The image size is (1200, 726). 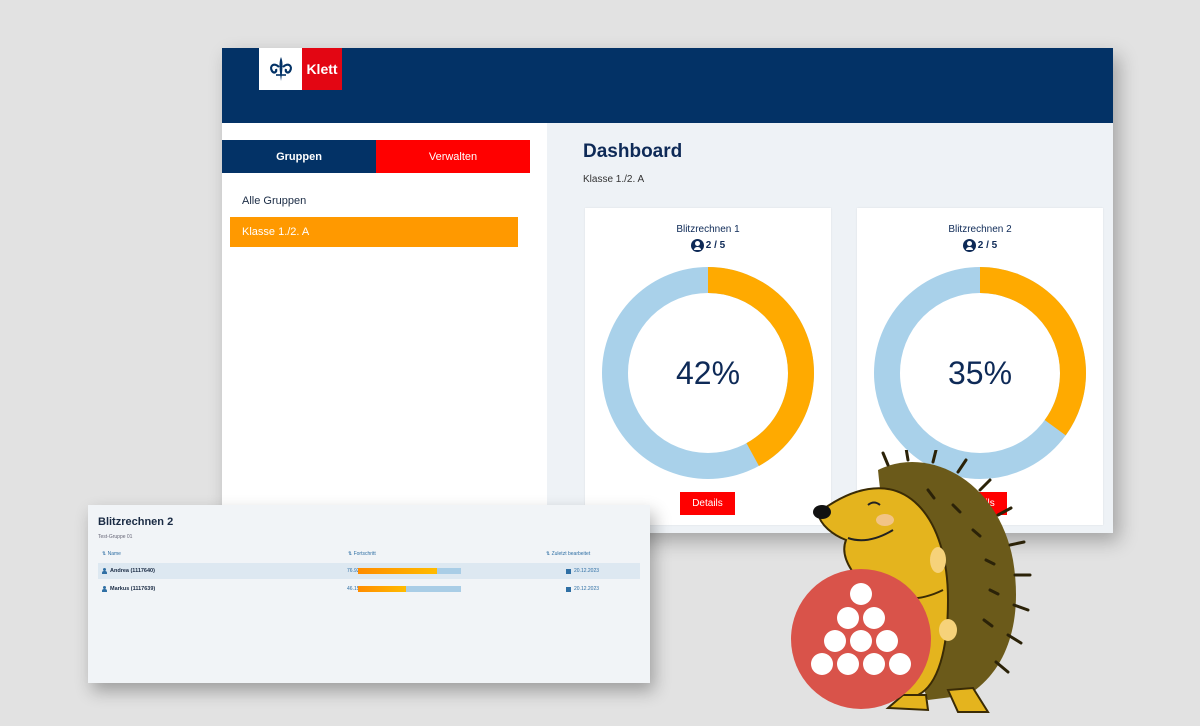 I want to click on student-name: Markus (1117639), so click(x=128, y=589).